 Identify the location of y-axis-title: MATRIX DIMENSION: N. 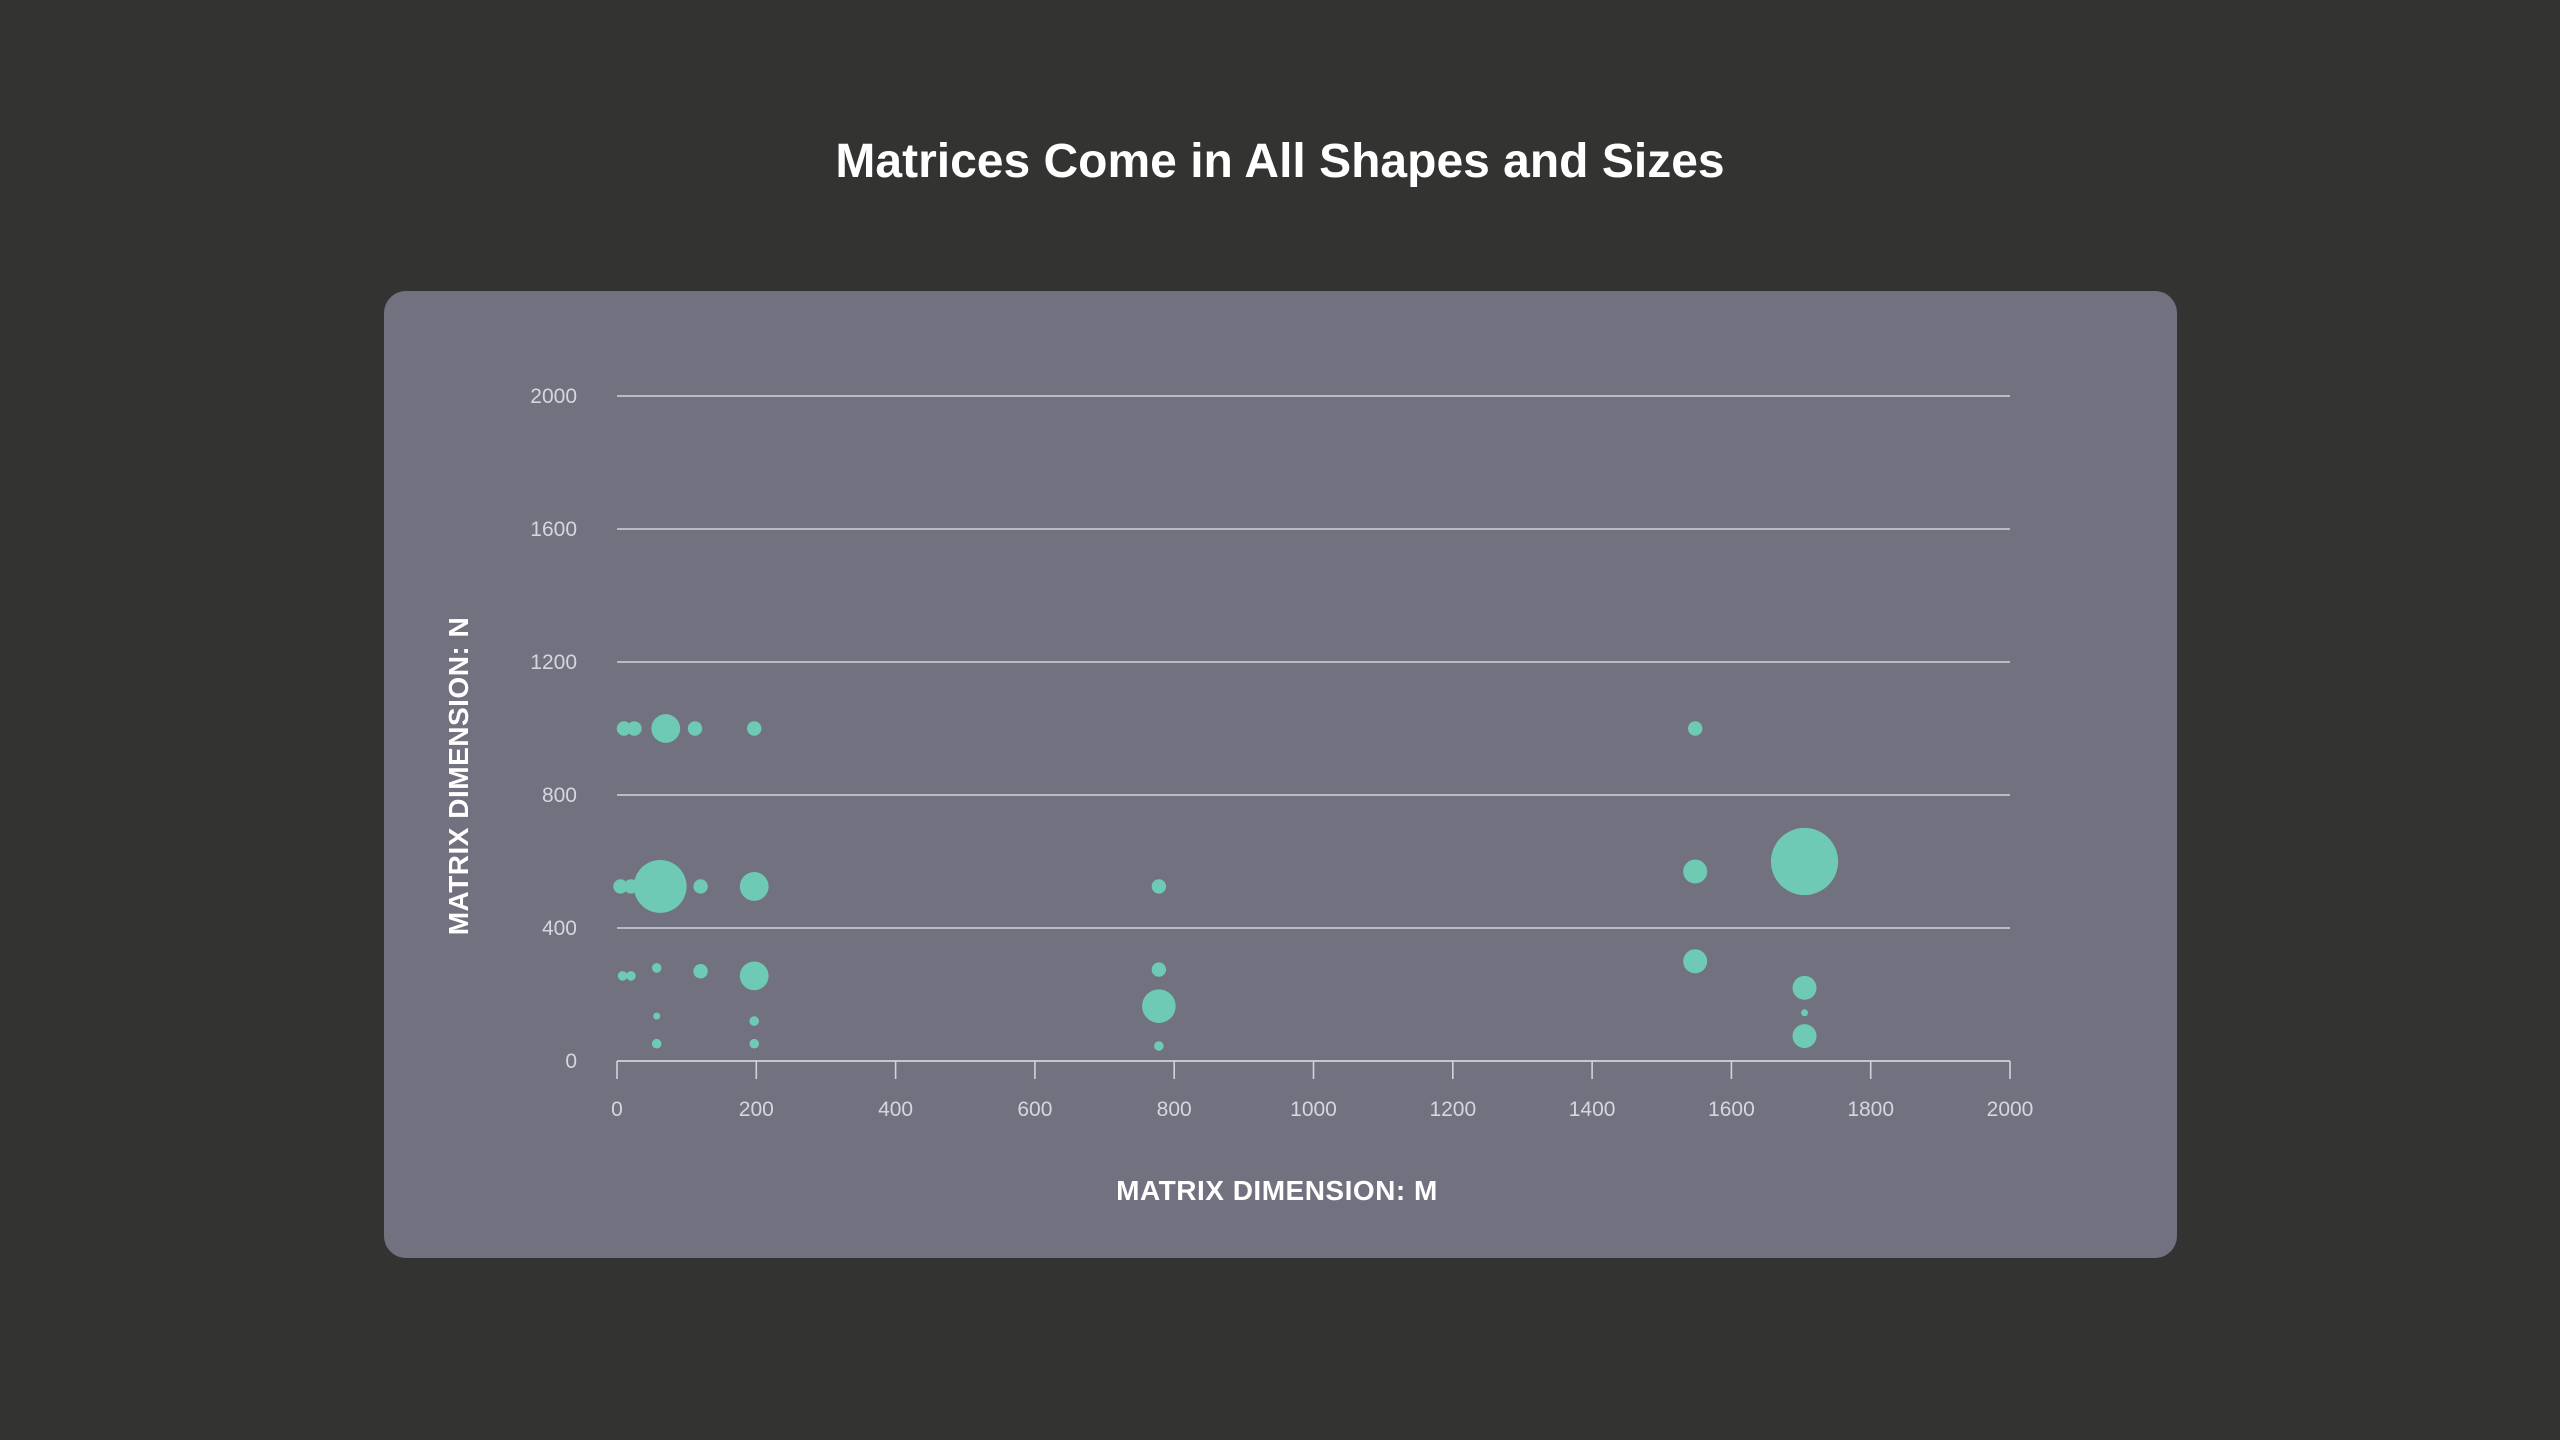
(458, 776).